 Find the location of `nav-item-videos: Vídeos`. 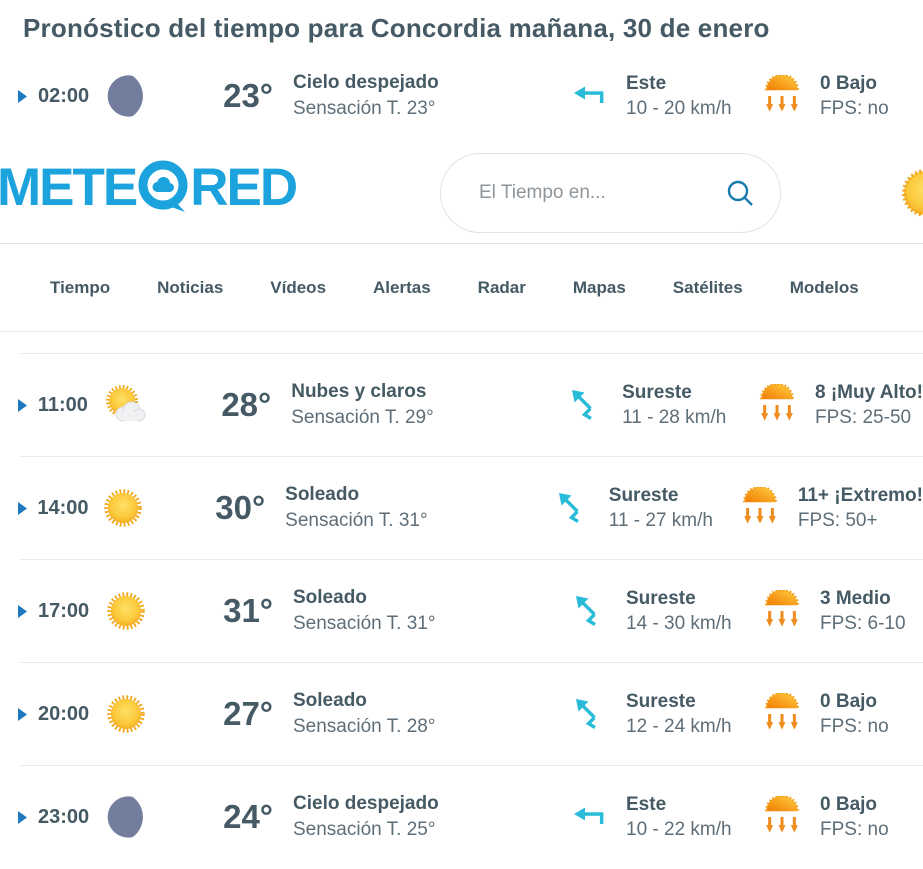

nav-item-videos: Vídeos is located at coordinates (298, 287).